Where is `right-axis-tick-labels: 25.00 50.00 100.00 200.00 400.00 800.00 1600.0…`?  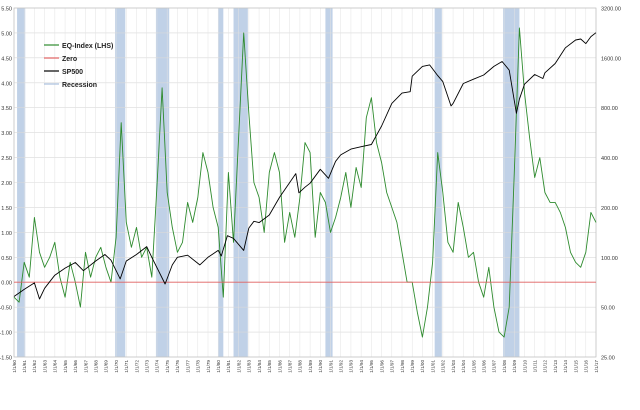 right-axis-tick-labels: 25.00 50.00 100.00 200.00 400.00 800.00 1600.0… is located at coordinates (611, 184).